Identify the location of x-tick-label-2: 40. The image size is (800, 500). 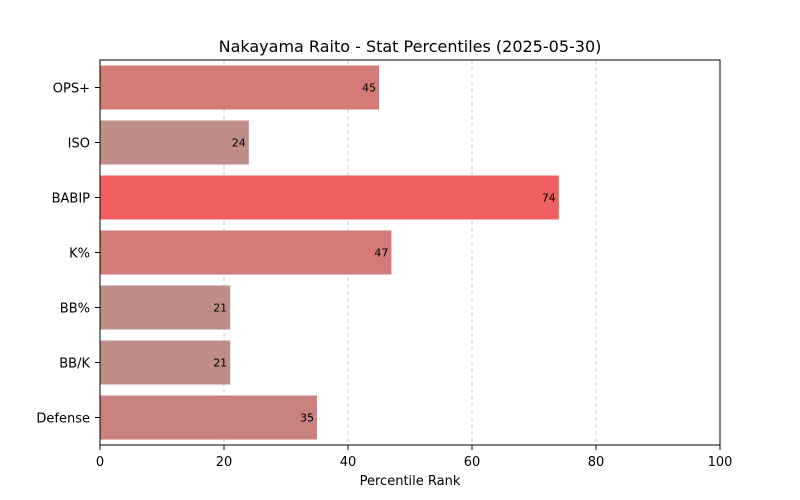
(348, 462).